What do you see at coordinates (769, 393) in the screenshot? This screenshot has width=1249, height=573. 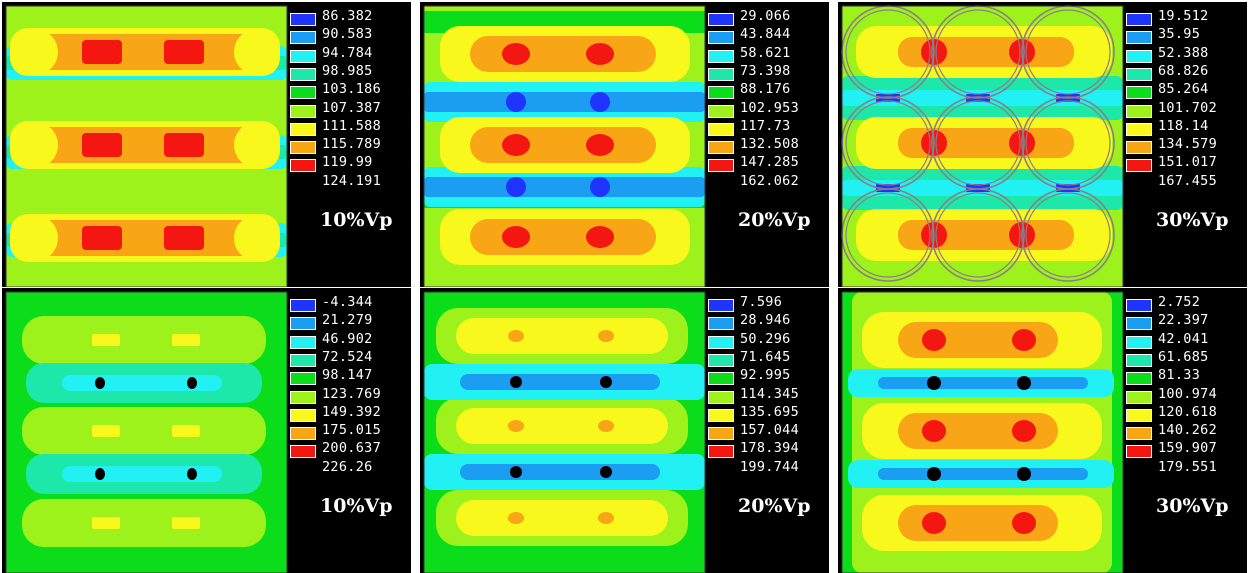 I see `legend-value: 114.345` at bounding box center [769, 393].